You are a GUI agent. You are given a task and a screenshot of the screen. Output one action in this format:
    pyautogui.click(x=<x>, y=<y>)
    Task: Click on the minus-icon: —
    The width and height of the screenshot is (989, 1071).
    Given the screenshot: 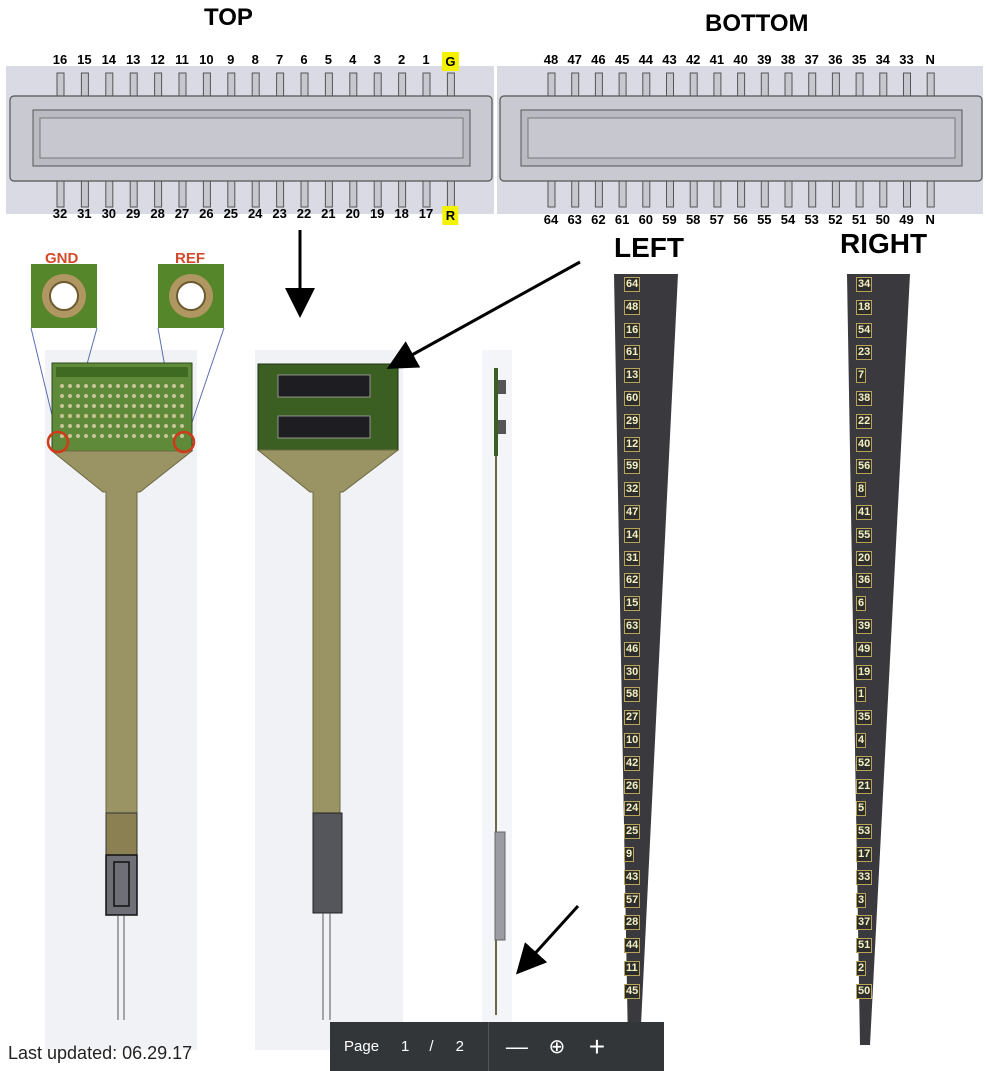 What is the action you would take?
    pyautogui.click(x=516, y=1046)
    